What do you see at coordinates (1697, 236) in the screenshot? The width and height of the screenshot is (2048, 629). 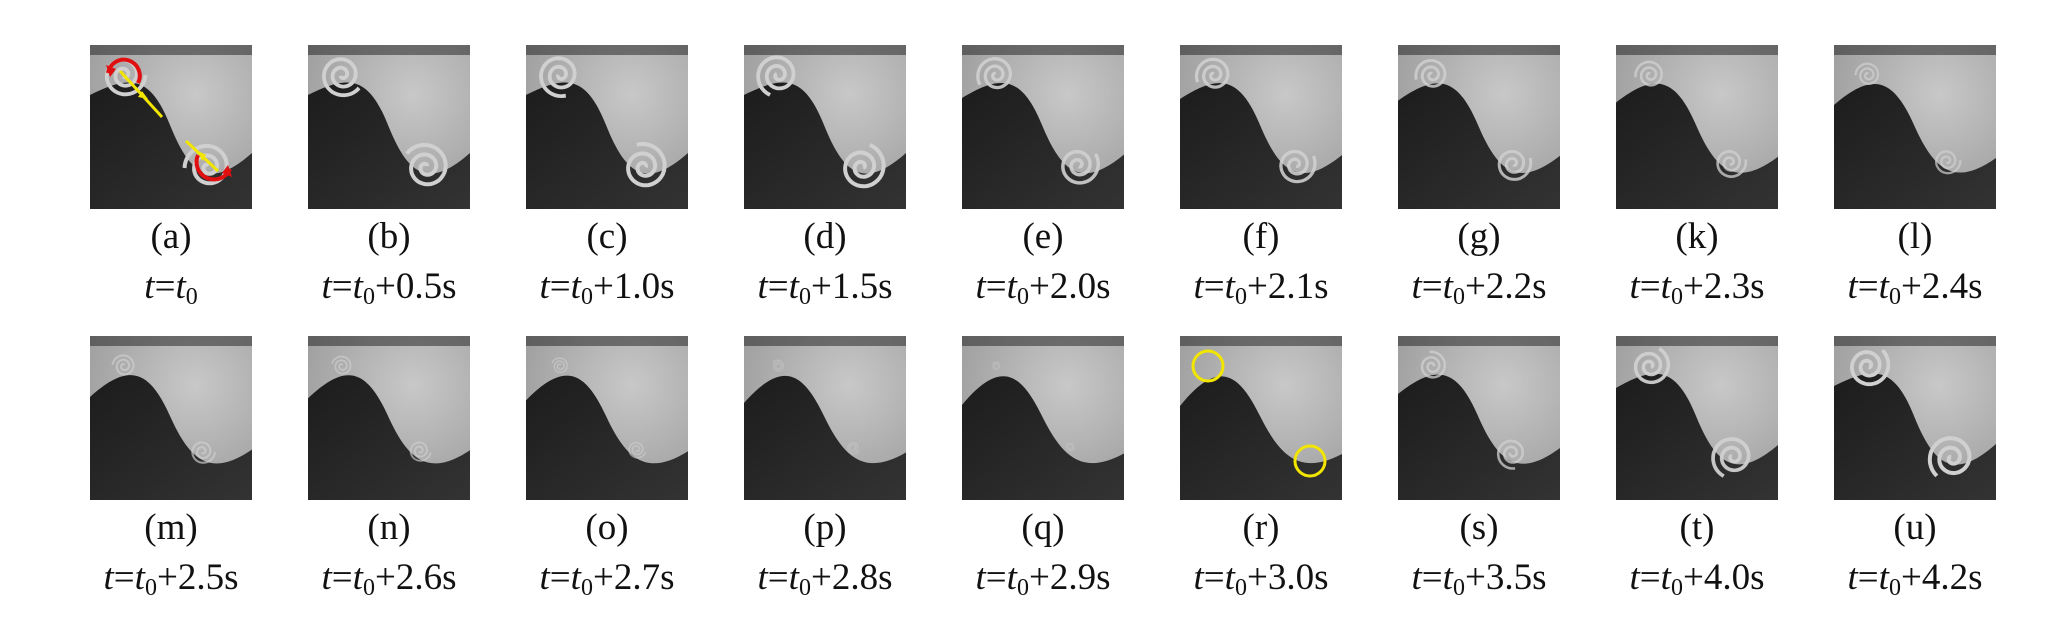 I see `panel-label: (k)` at bounding box center [1697, 236].